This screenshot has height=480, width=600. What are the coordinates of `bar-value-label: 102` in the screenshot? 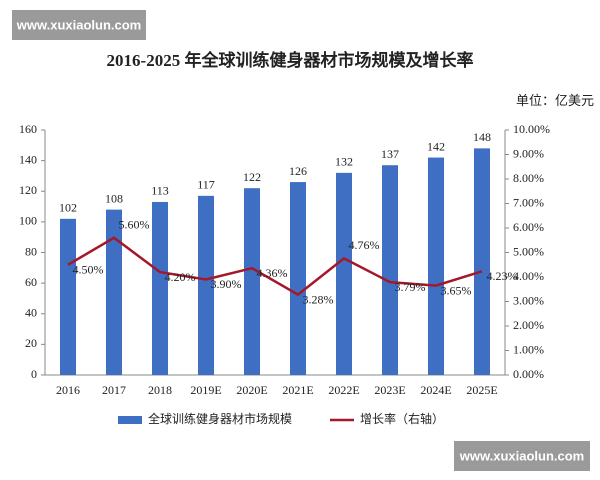 It's located at (68, 208).